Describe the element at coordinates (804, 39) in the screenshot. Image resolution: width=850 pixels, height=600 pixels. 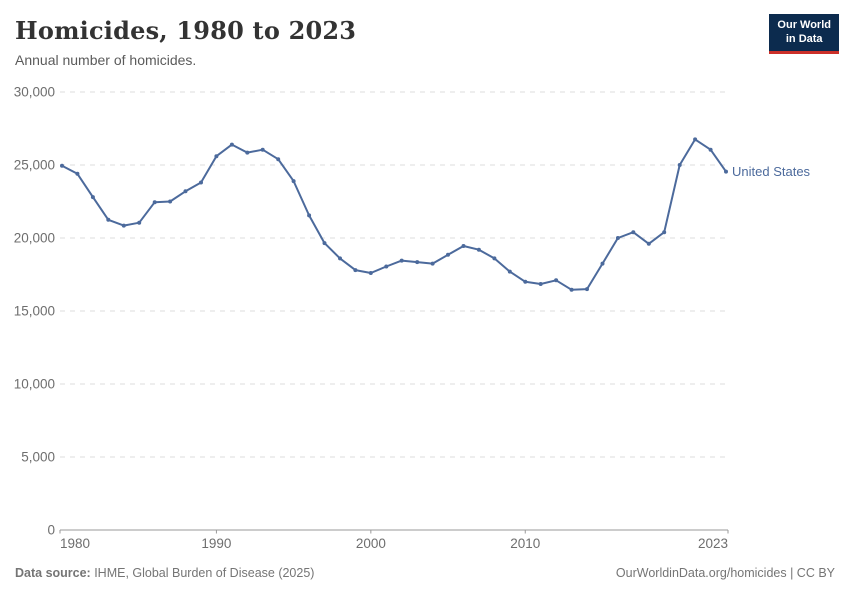
I see `owid-logo-line2: in Data` at that location.